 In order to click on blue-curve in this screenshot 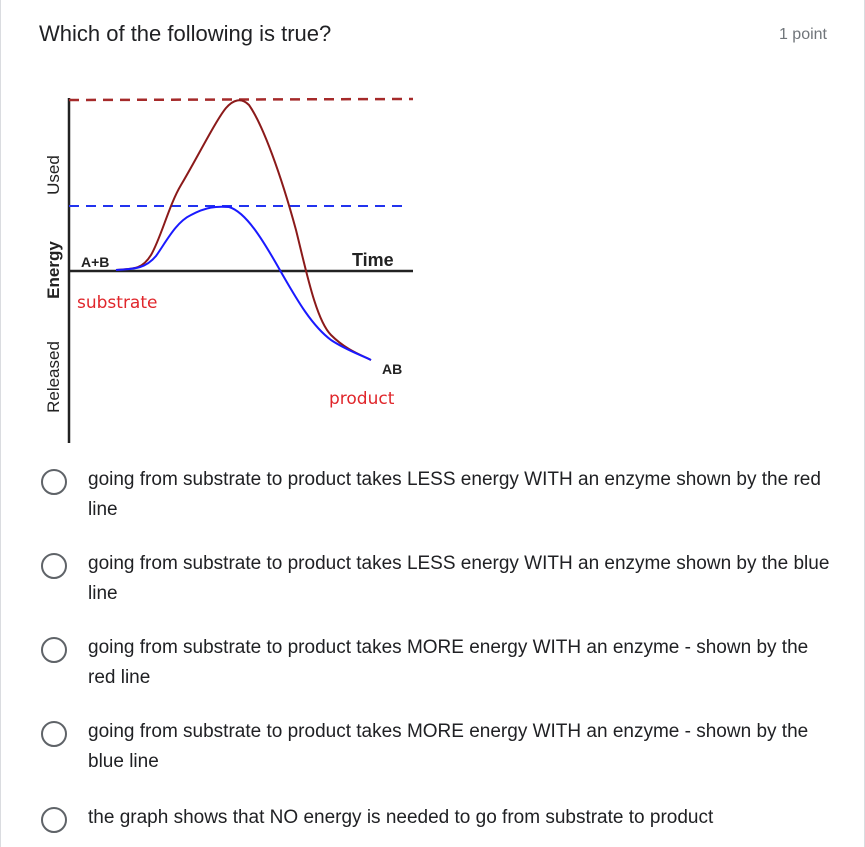, I will do `click(243, 283)`.